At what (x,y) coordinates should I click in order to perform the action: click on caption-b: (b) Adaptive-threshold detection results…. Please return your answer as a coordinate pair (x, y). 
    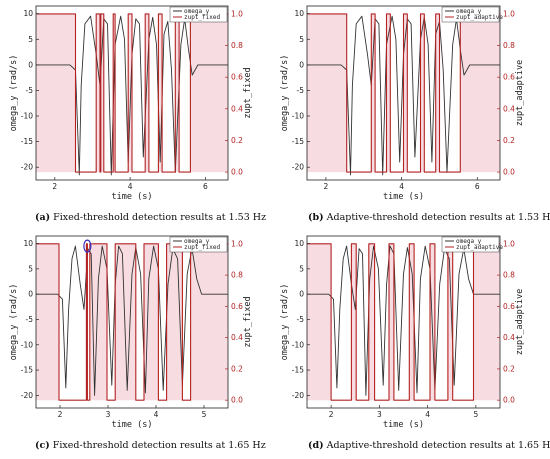
    Looking at the image, I should click on (429, 217).